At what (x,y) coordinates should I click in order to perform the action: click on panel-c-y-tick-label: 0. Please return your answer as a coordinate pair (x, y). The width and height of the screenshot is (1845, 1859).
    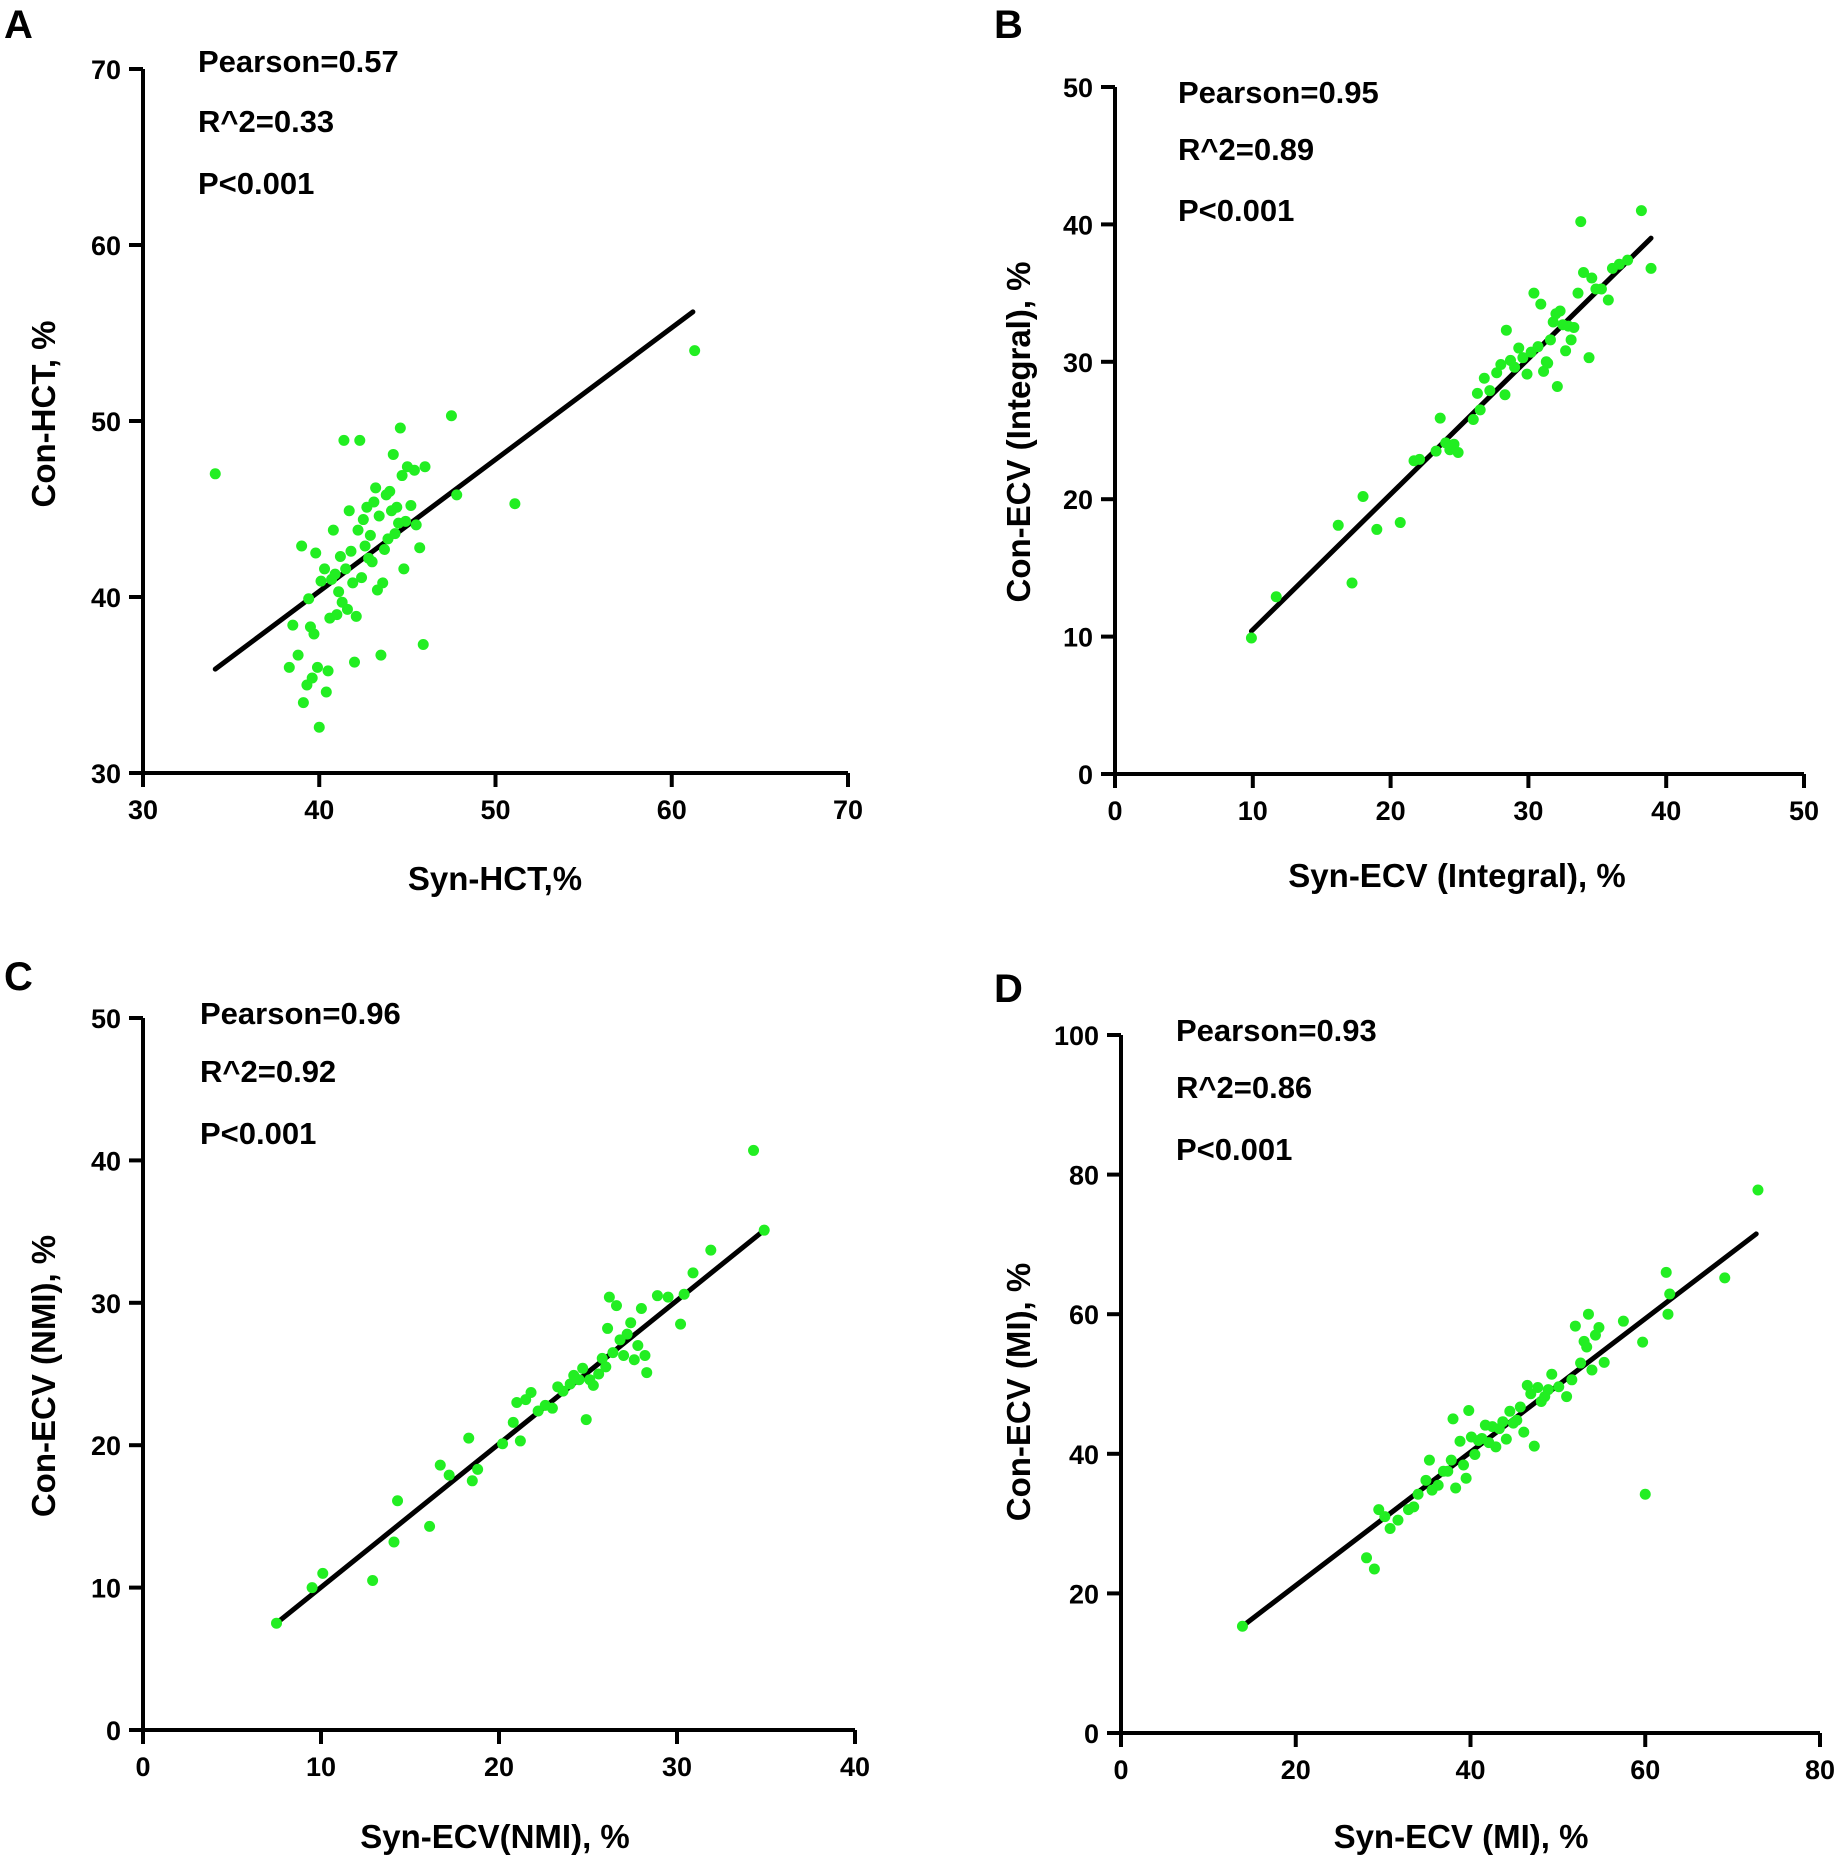
    Looking at the image, I should click on (113, 1731).